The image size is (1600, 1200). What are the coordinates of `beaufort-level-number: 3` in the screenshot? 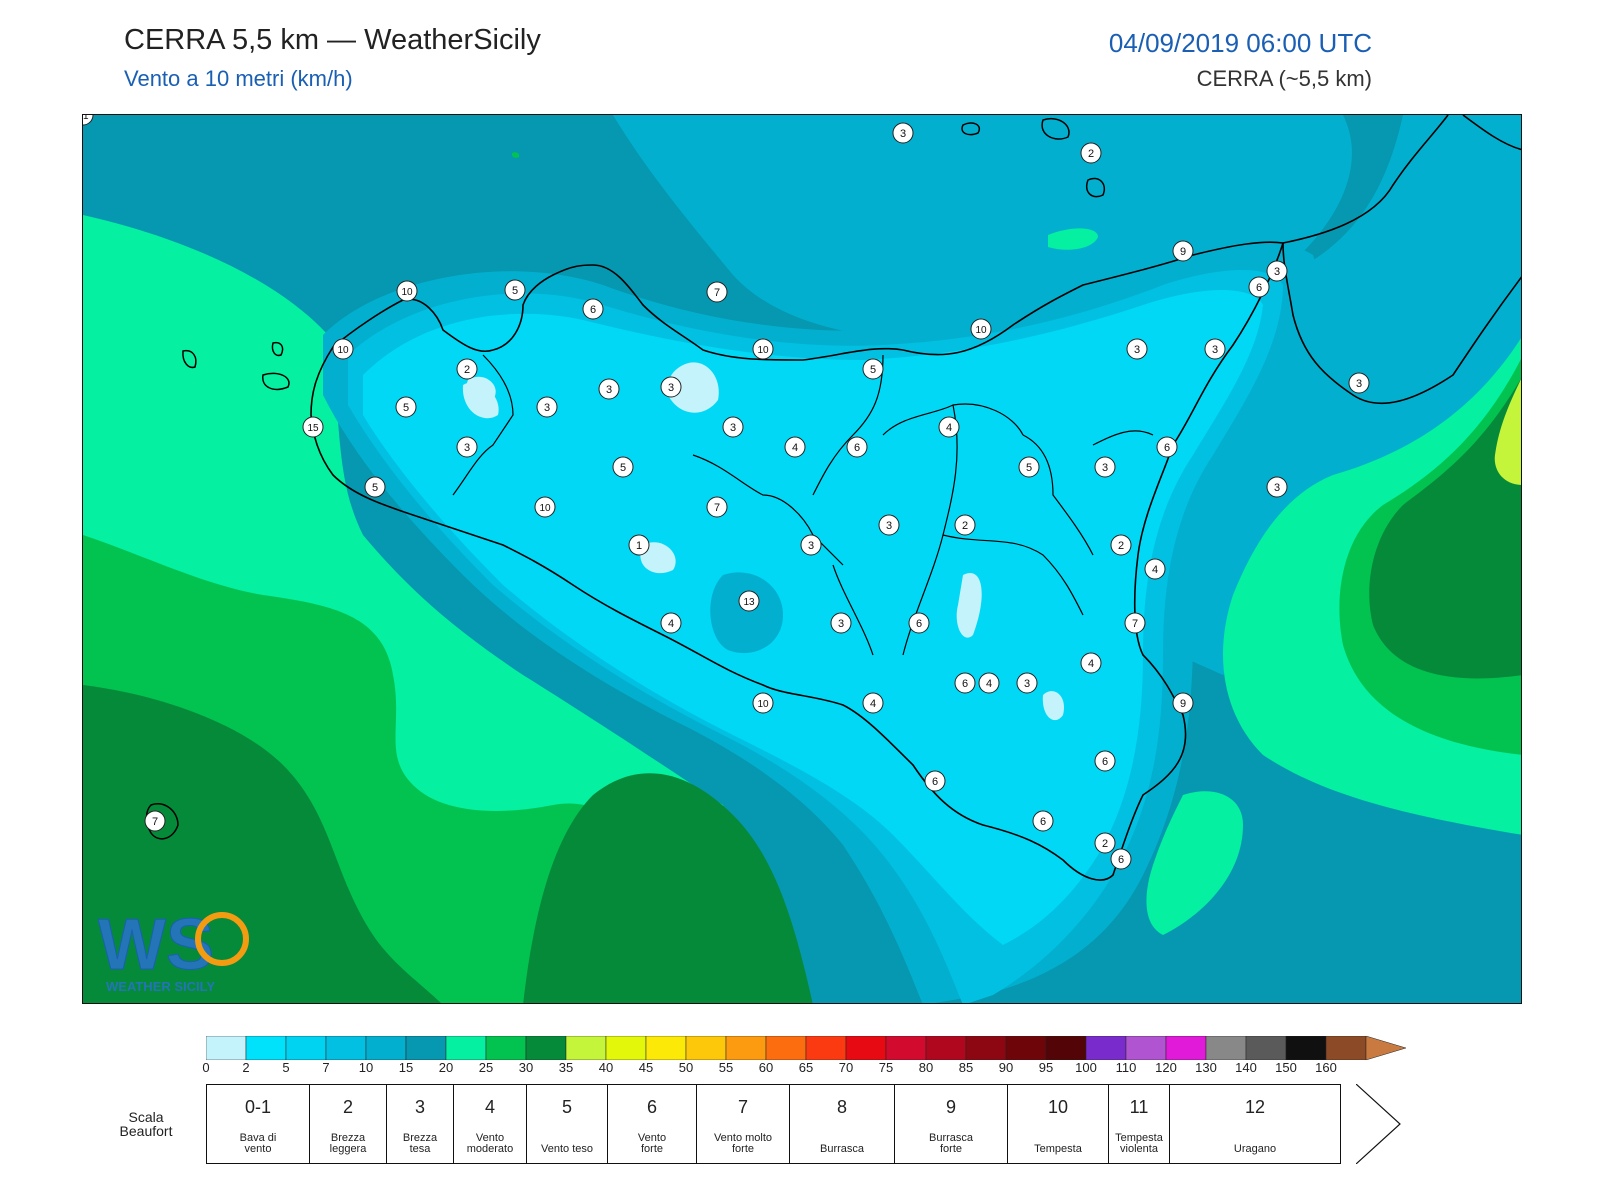 It's located at (419, 1107).